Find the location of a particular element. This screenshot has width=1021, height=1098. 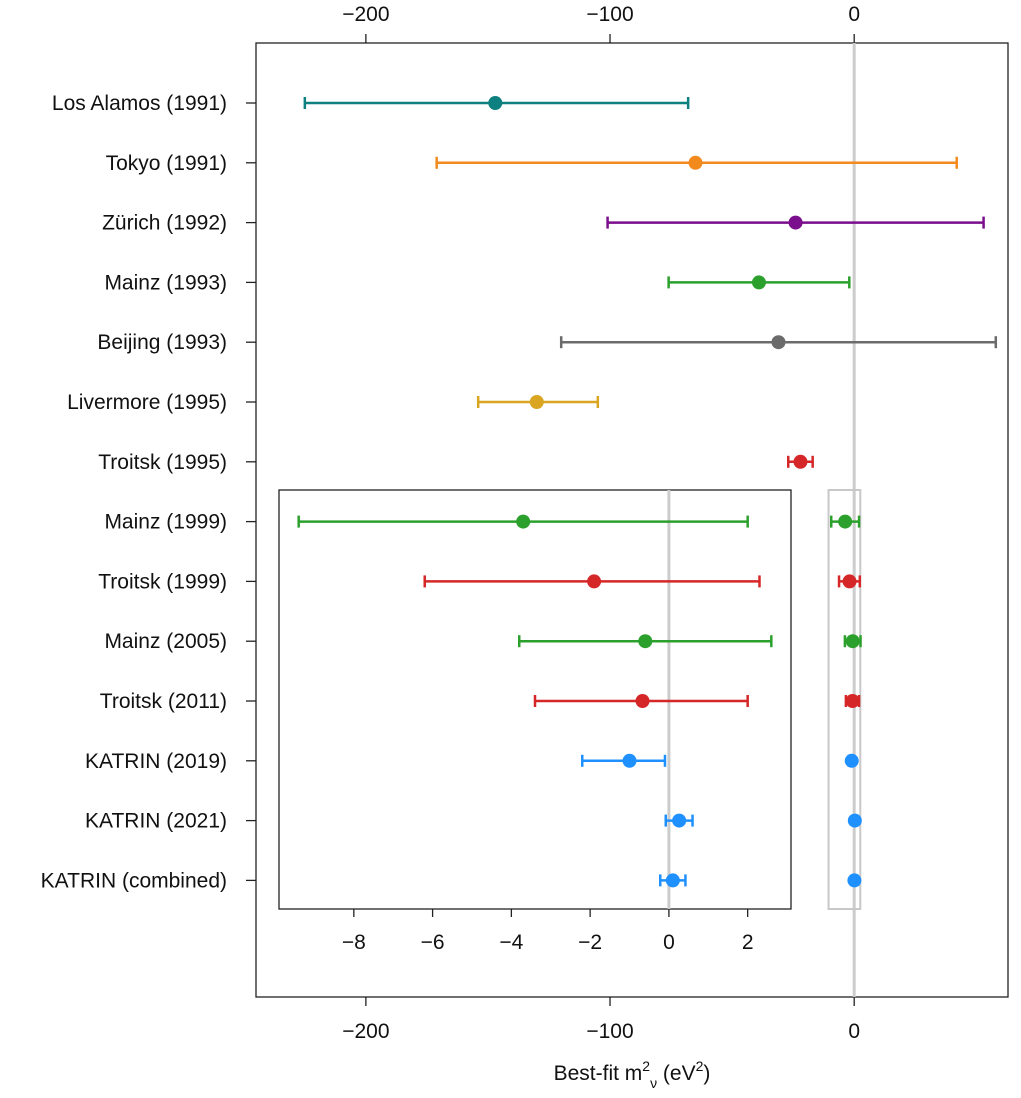

inset-tick-label: −8 is located at coordinates (354, 942).